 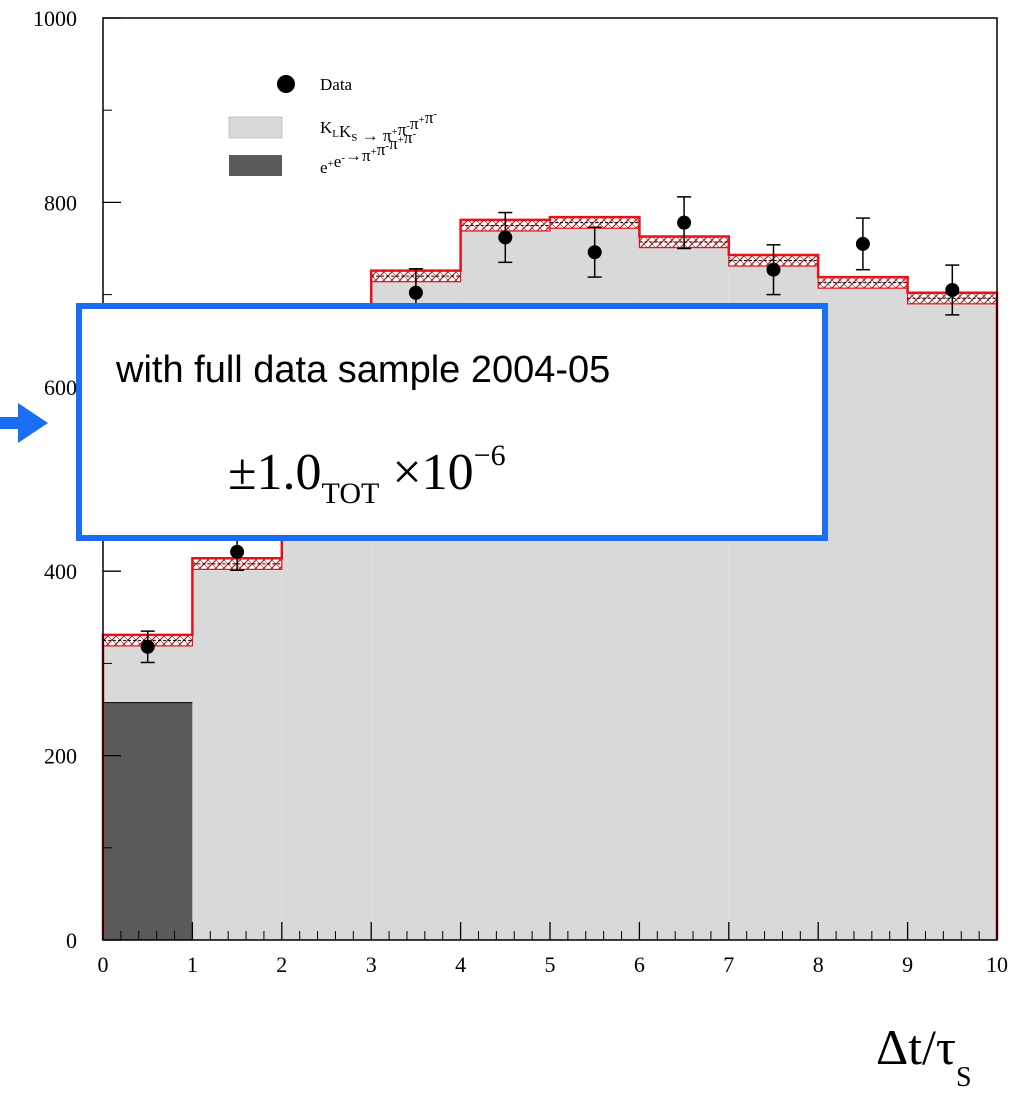 I want to click on x-axis-label-sub: S, so click(x=964, y=1077).